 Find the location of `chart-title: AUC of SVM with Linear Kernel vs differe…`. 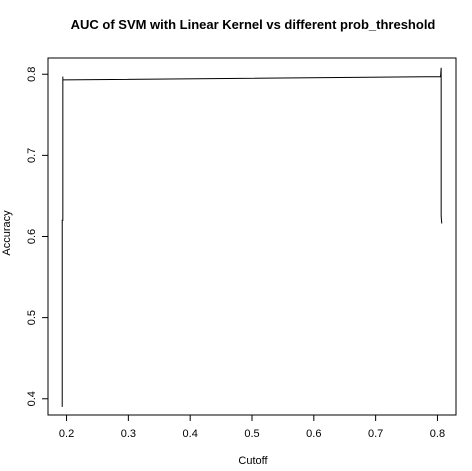

chart-title: AUC of SVM with Linear Kernel vs differe… is located at coordinates (253, 24).